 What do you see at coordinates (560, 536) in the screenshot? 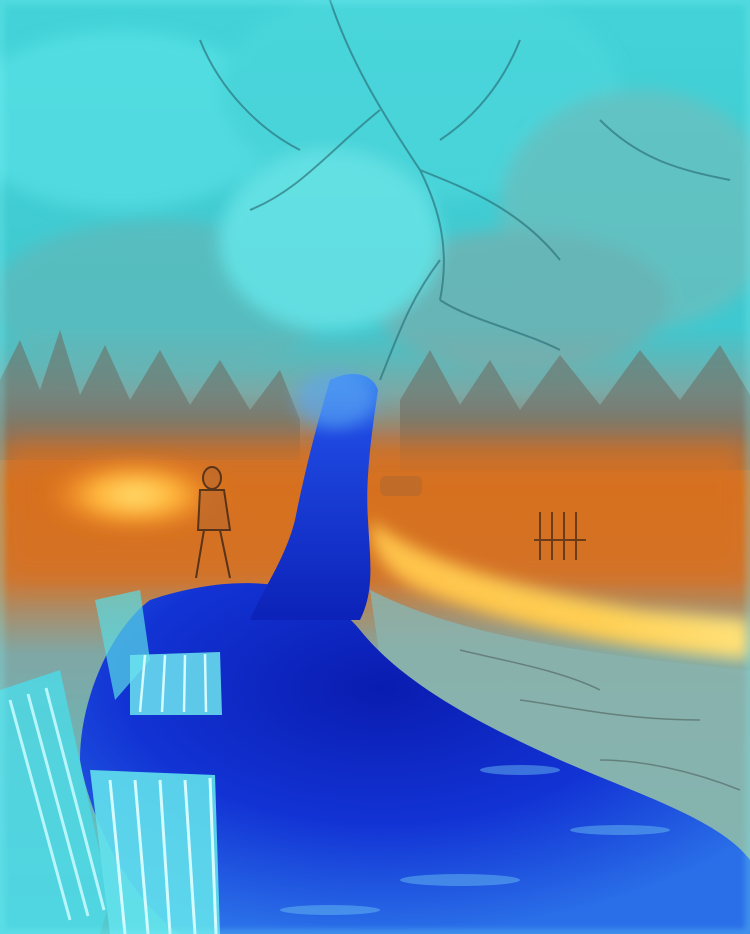
I see `bench-distant` at bounding box center [560, 536].